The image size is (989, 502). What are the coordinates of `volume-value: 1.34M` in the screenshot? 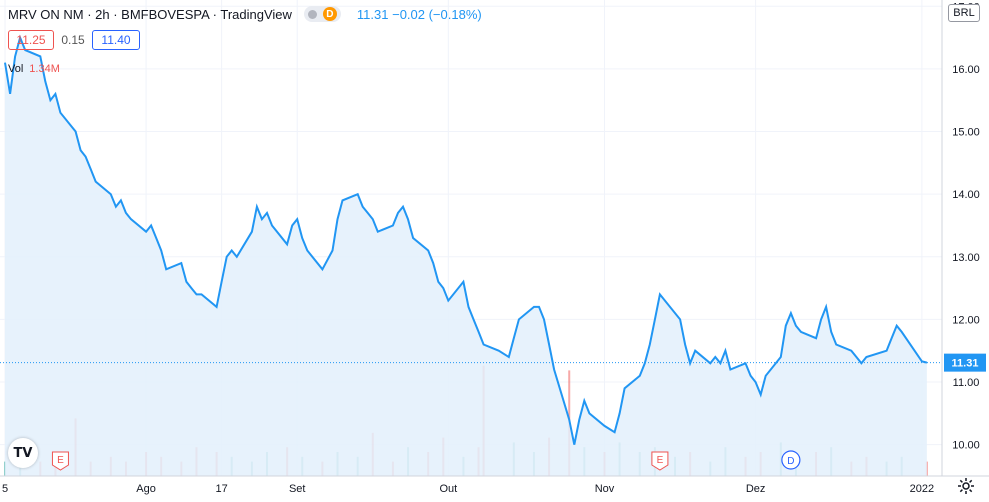 It's located at (44, 69).